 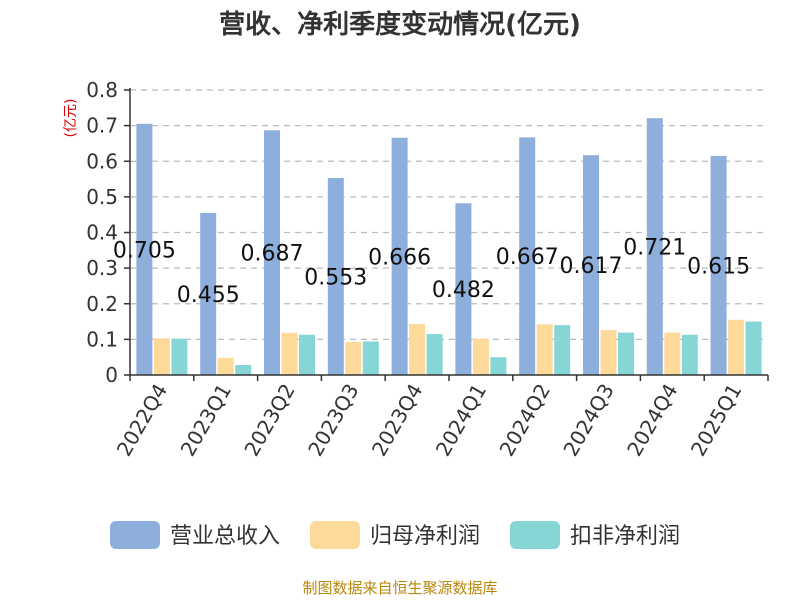 What do you see at coordinates (102, 126) in the screenshot?
I see `y-tick-label: 0.7` at bounding box center [102, 126].